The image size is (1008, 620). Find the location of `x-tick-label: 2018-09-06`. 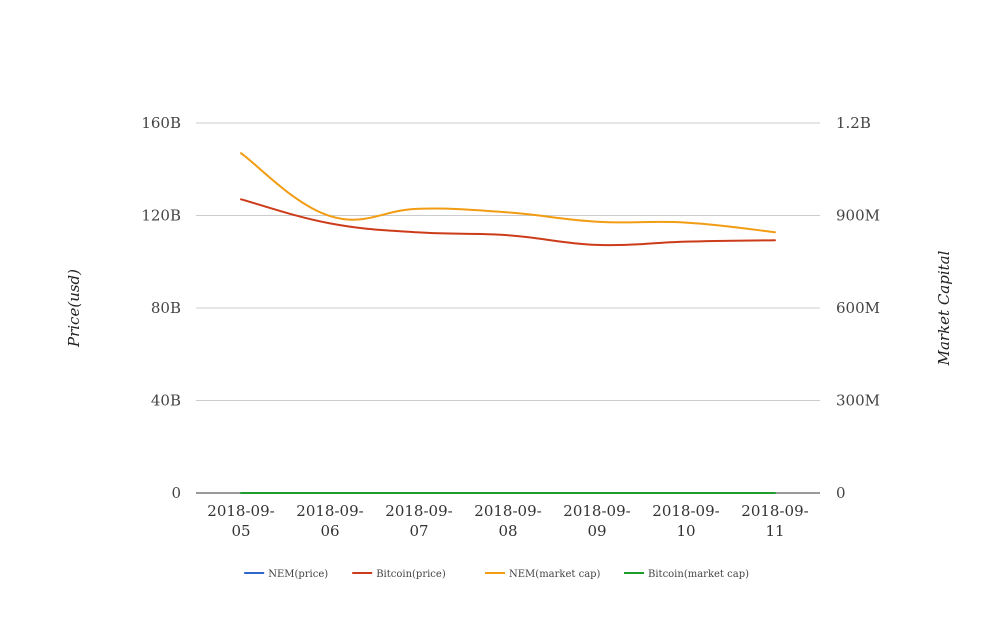

x-tick-label: 2018-09-06 is located at coordinates (329, 521).